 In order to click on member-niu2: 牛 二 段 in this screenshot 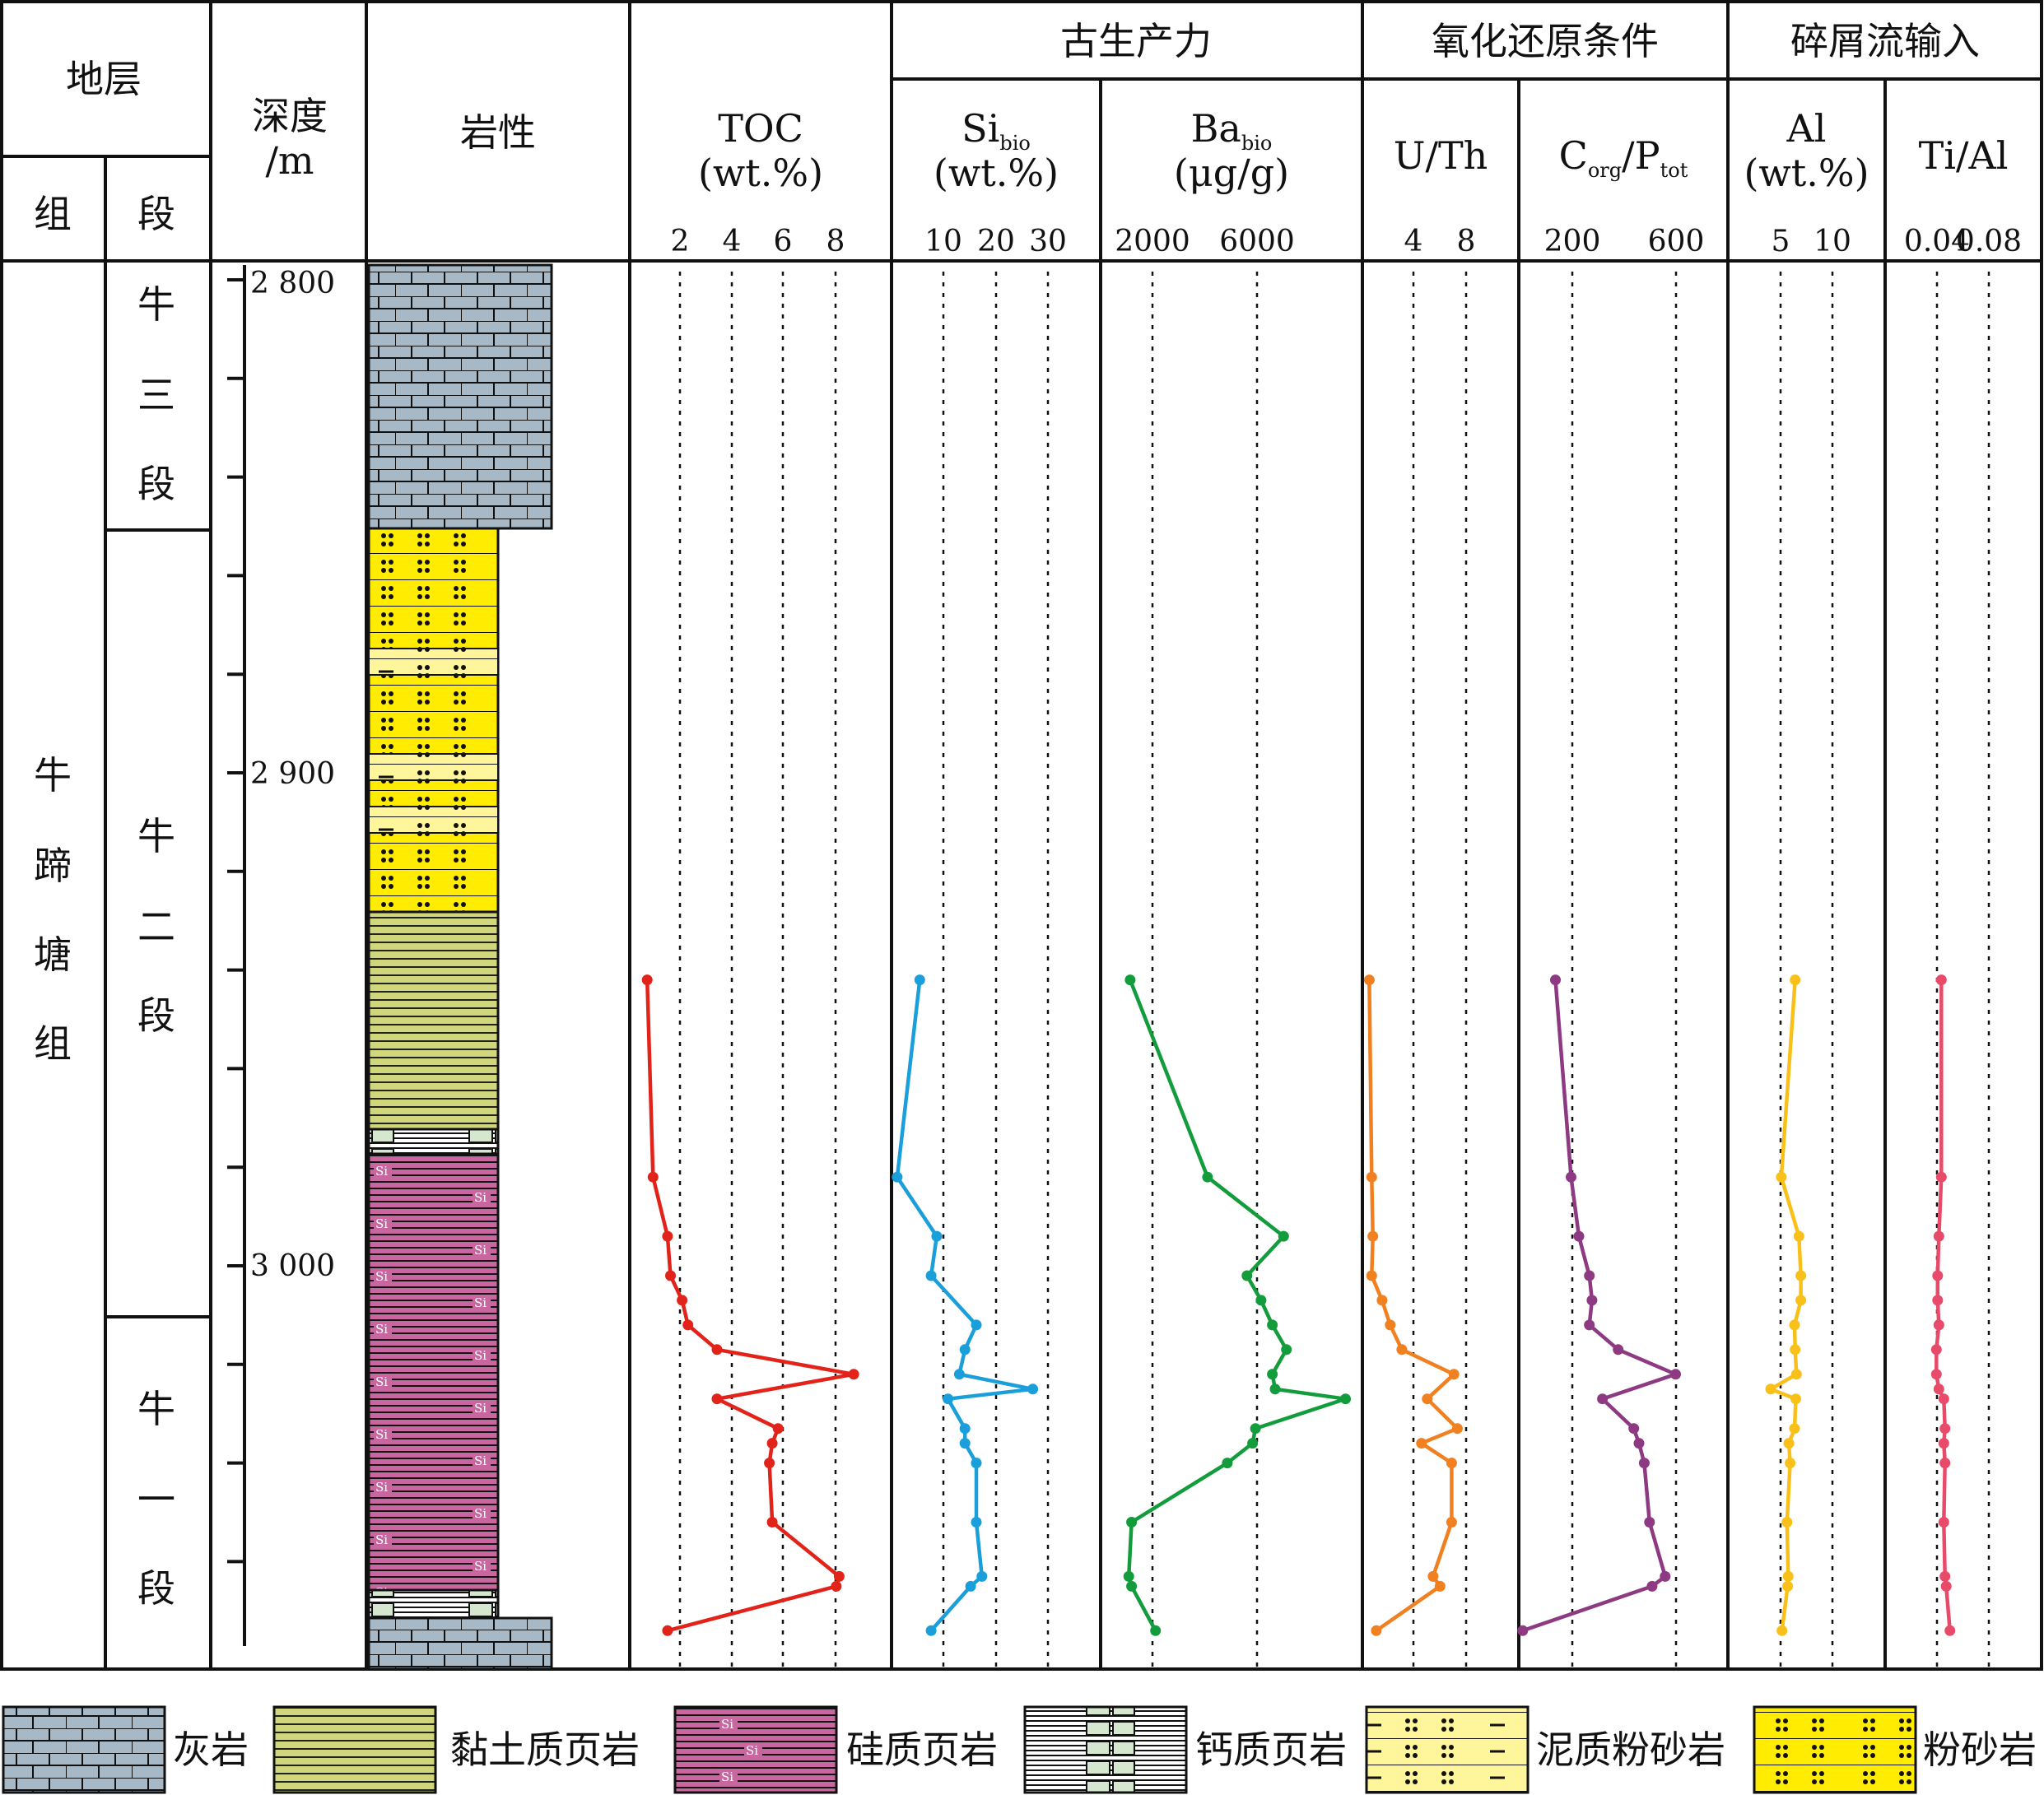, I will do `click(156, 926)`.